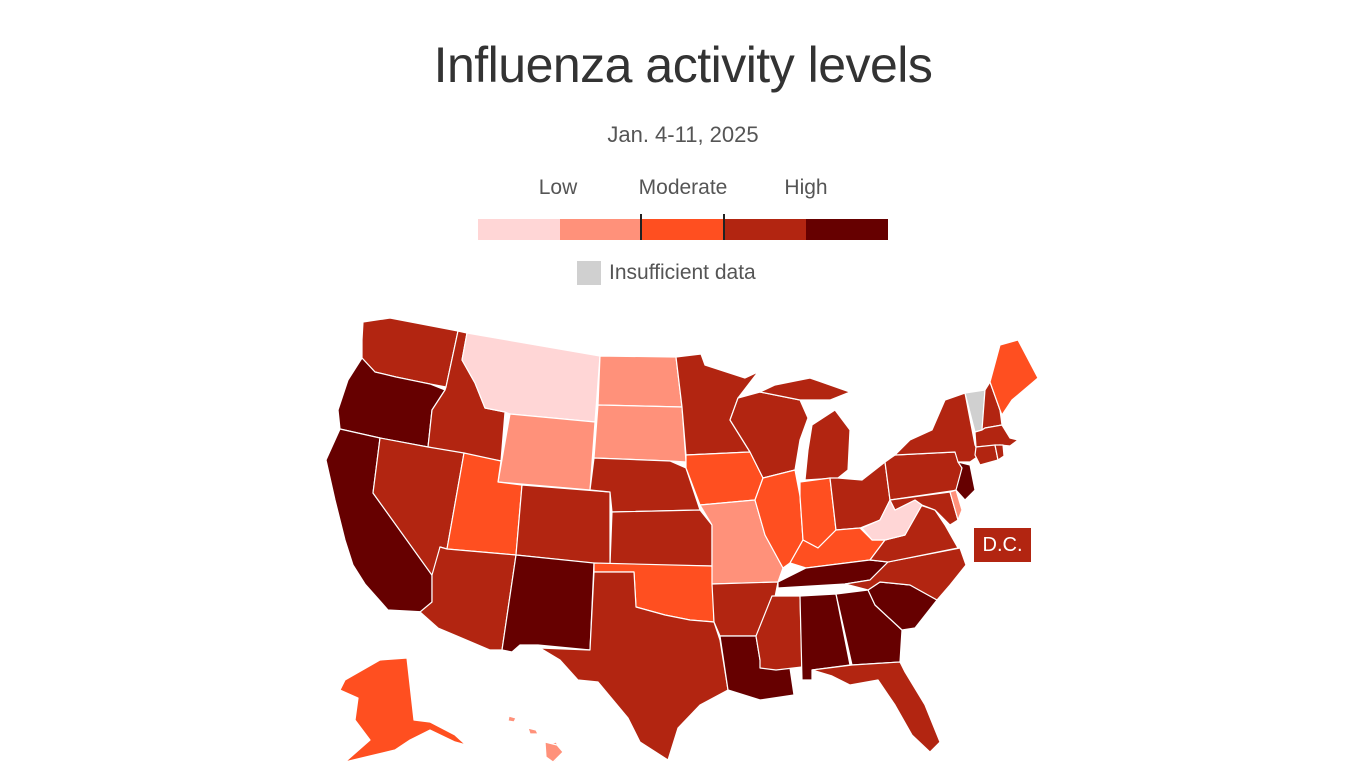 Image resolution: width=1366 pixels, height=768 pixels. Describe the element at coordinates (683, 134) in the screenshot. I see `date-range: Jan. 4-11, 2025` at that location.